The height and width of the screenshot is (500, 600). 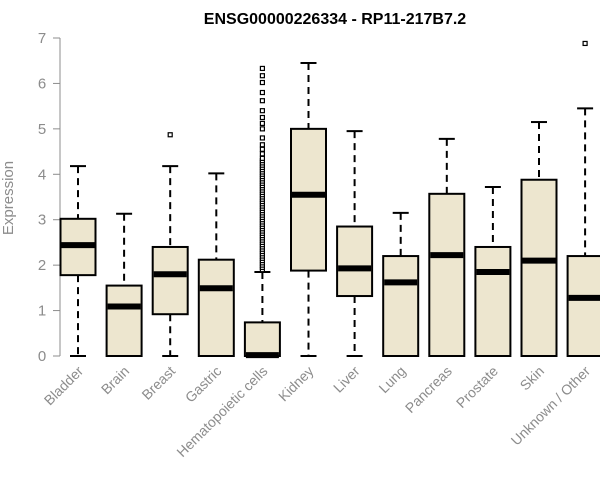 I want to click on chart-title: ENSG00000226334 - RP11-217B7.2, so click(x=335, y=19).